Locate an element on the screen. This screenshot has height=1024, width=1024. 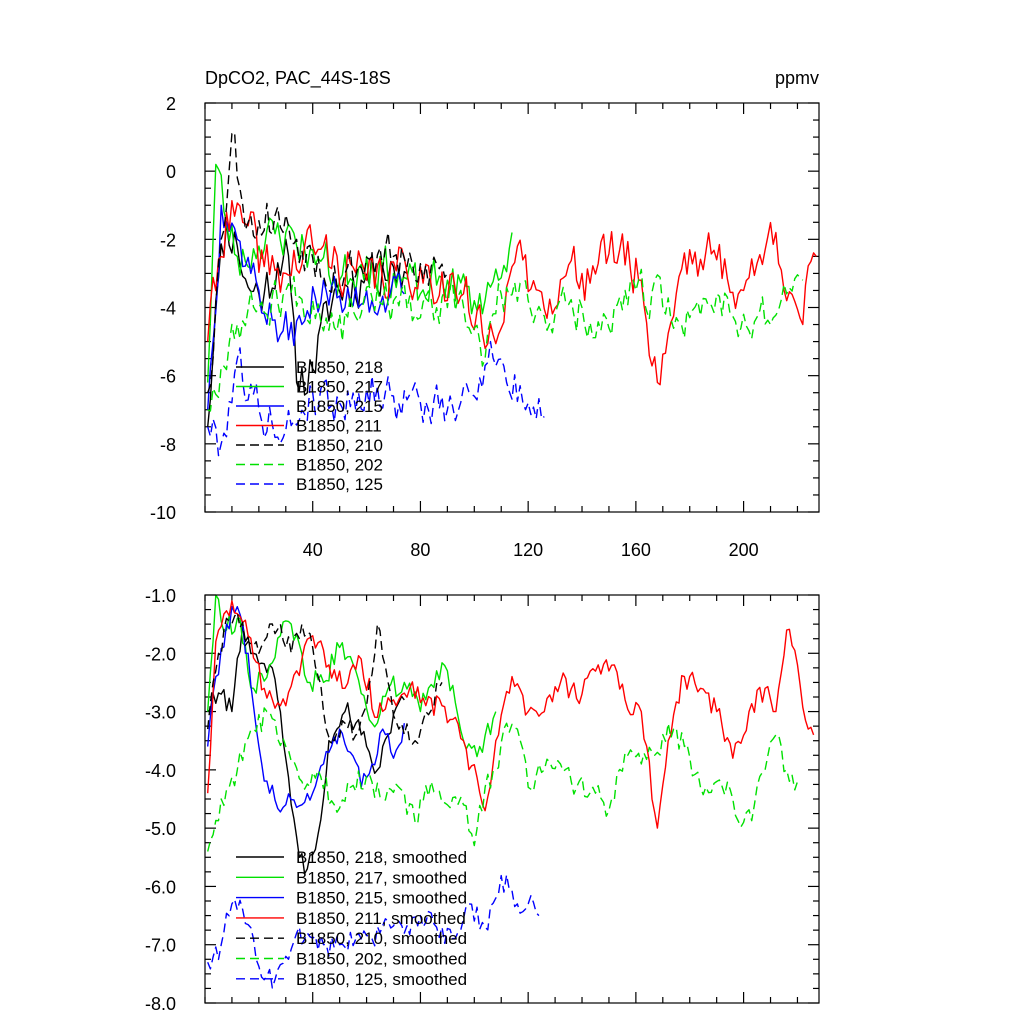
top-y-tick-label: -2 is located at coordinates (168, 240).